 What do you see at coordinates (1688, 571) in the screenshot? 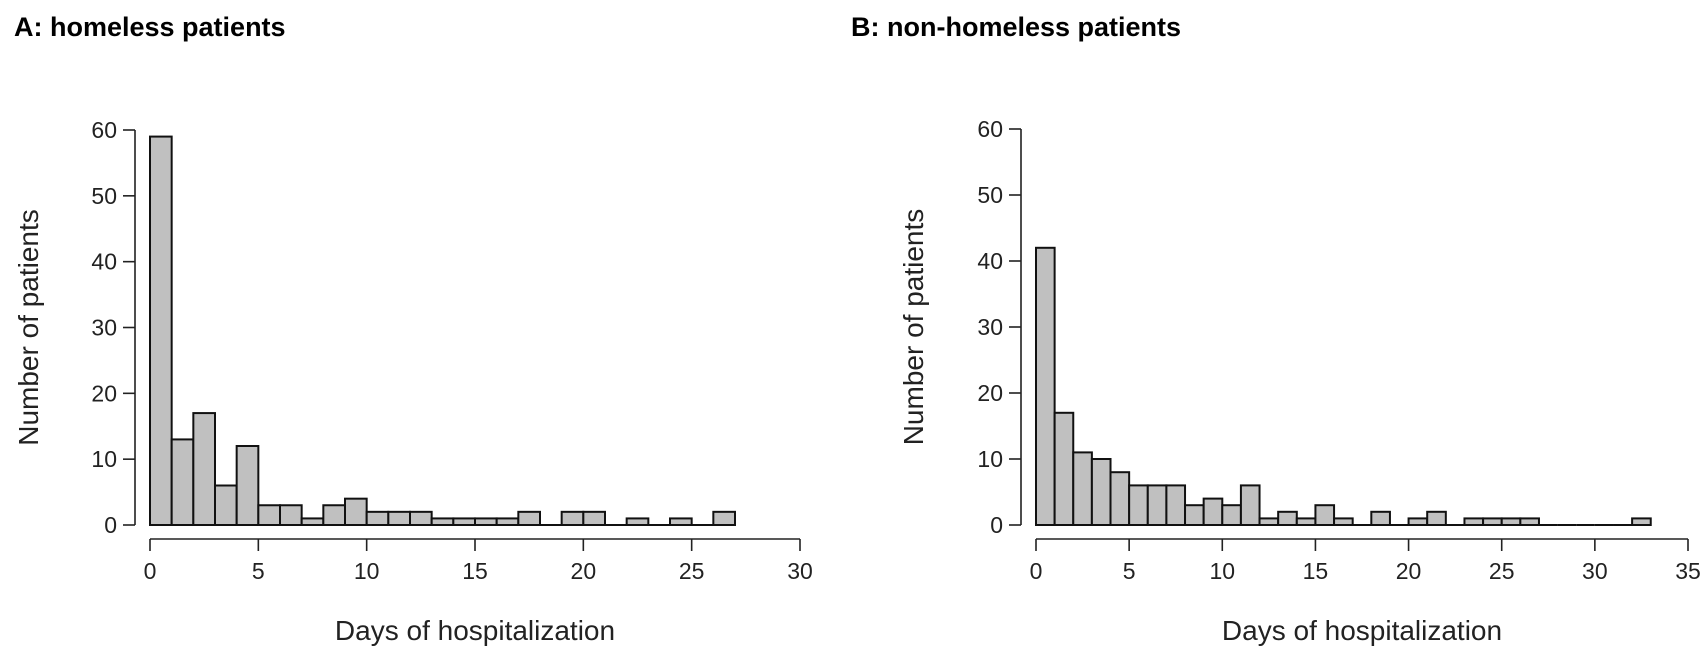
I see `x-tick-label: 35` at bounding box center [1688, 571].